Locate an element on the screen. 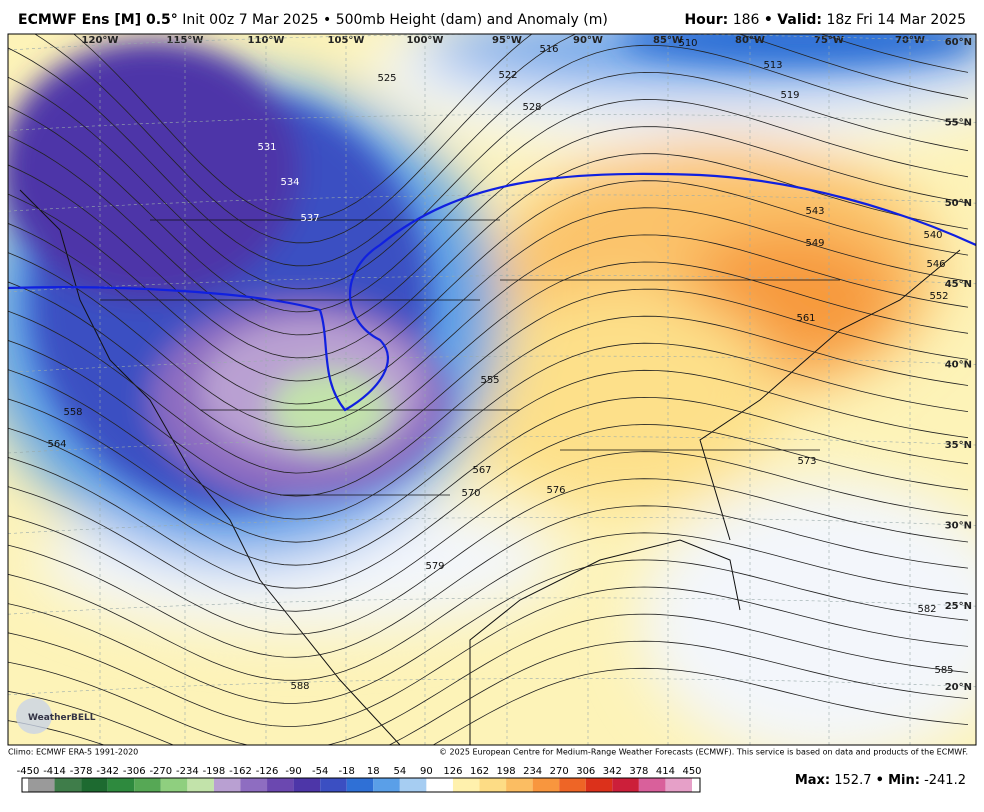 The width and height of the screenshot is (984, 812). contour-label: 537 is located at coordinates (309, 218).